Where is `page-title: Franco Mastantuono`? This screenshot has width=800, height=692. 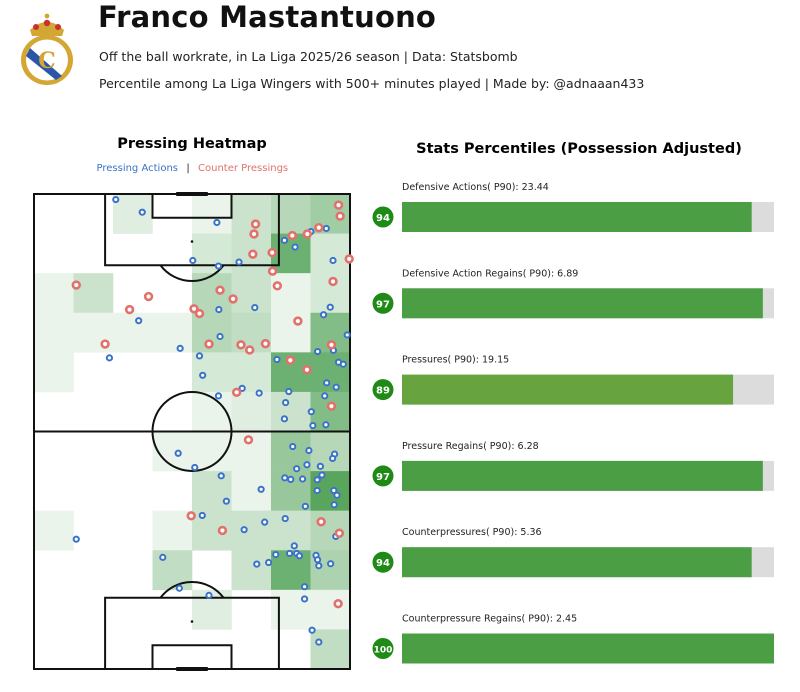 page-title: Franco Mastantuono is located at coordinates (267, 17).